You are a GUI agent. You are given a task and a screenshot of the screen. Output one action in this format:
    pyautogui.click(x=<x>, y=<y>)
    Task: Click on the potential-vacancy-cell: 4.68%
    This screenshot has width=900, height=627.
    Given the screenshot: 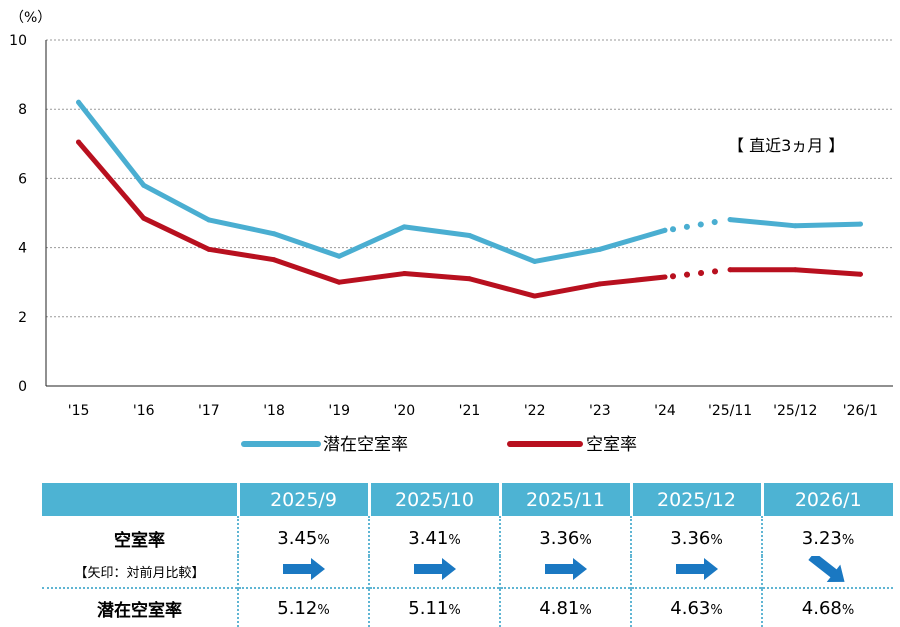 What is the action you would take?
    pyautogui.click(x=827, y=607)
    